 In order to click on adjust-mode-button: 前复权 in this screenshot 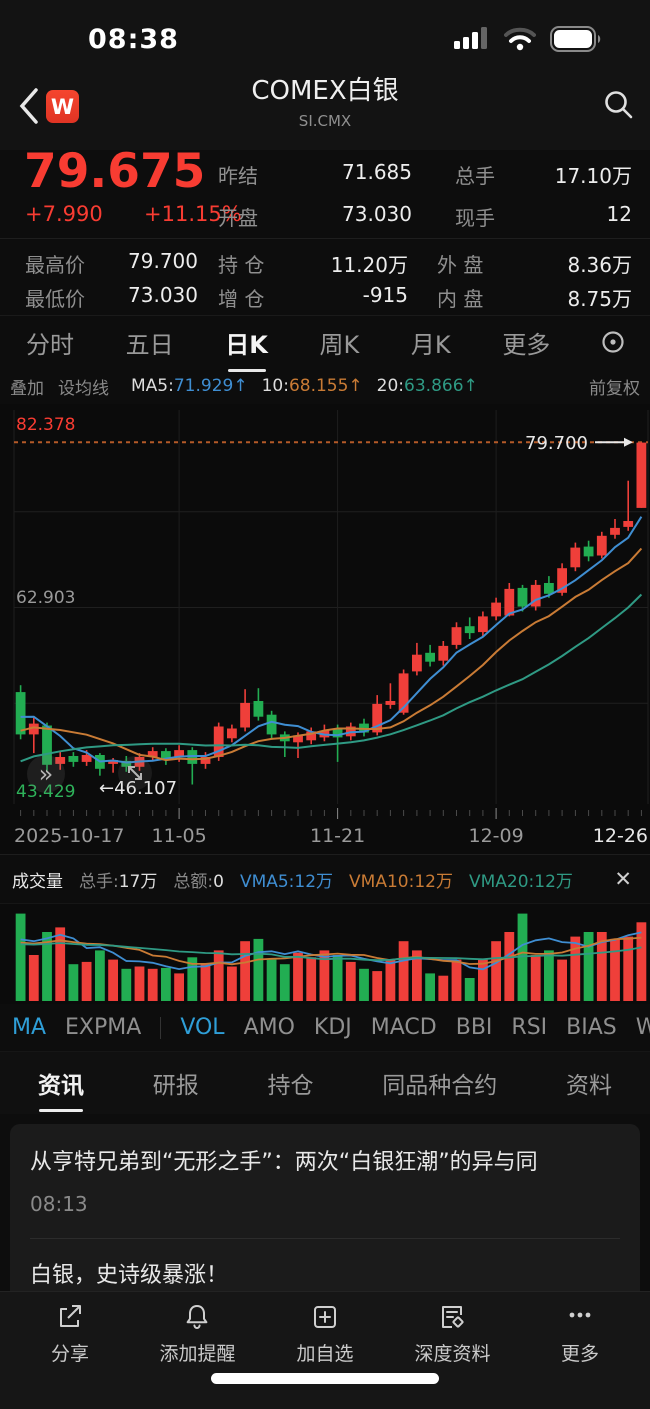, I will do `click(614, 388)`.